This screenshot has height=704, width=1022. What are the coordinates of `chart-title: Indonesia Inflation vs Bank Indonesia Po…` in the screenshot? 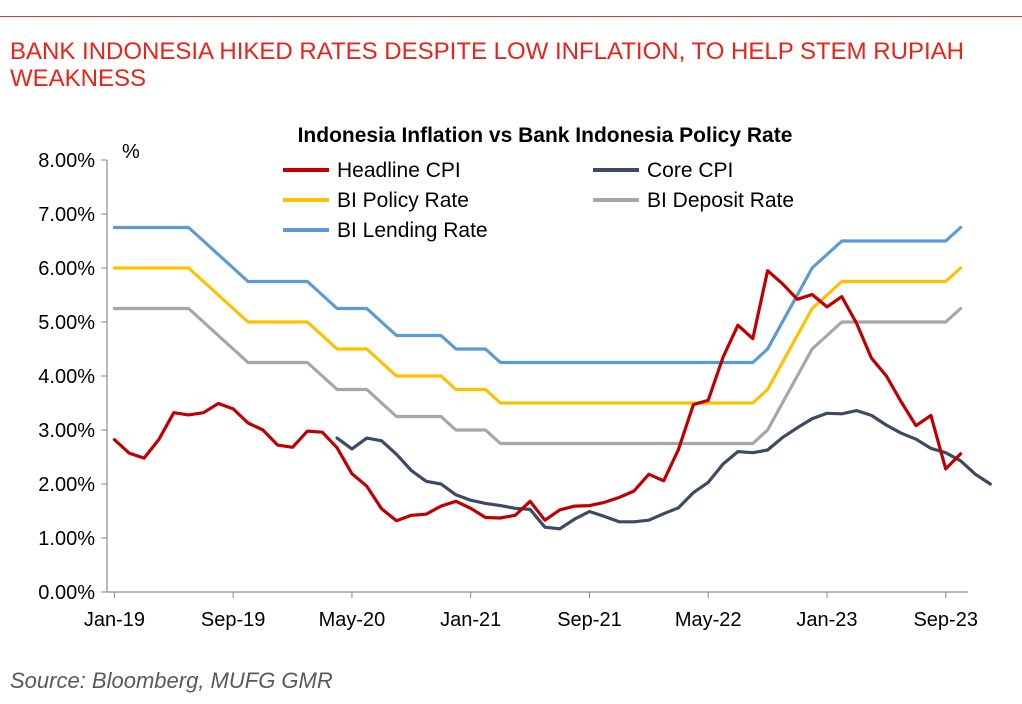 It's located at (545, 135).